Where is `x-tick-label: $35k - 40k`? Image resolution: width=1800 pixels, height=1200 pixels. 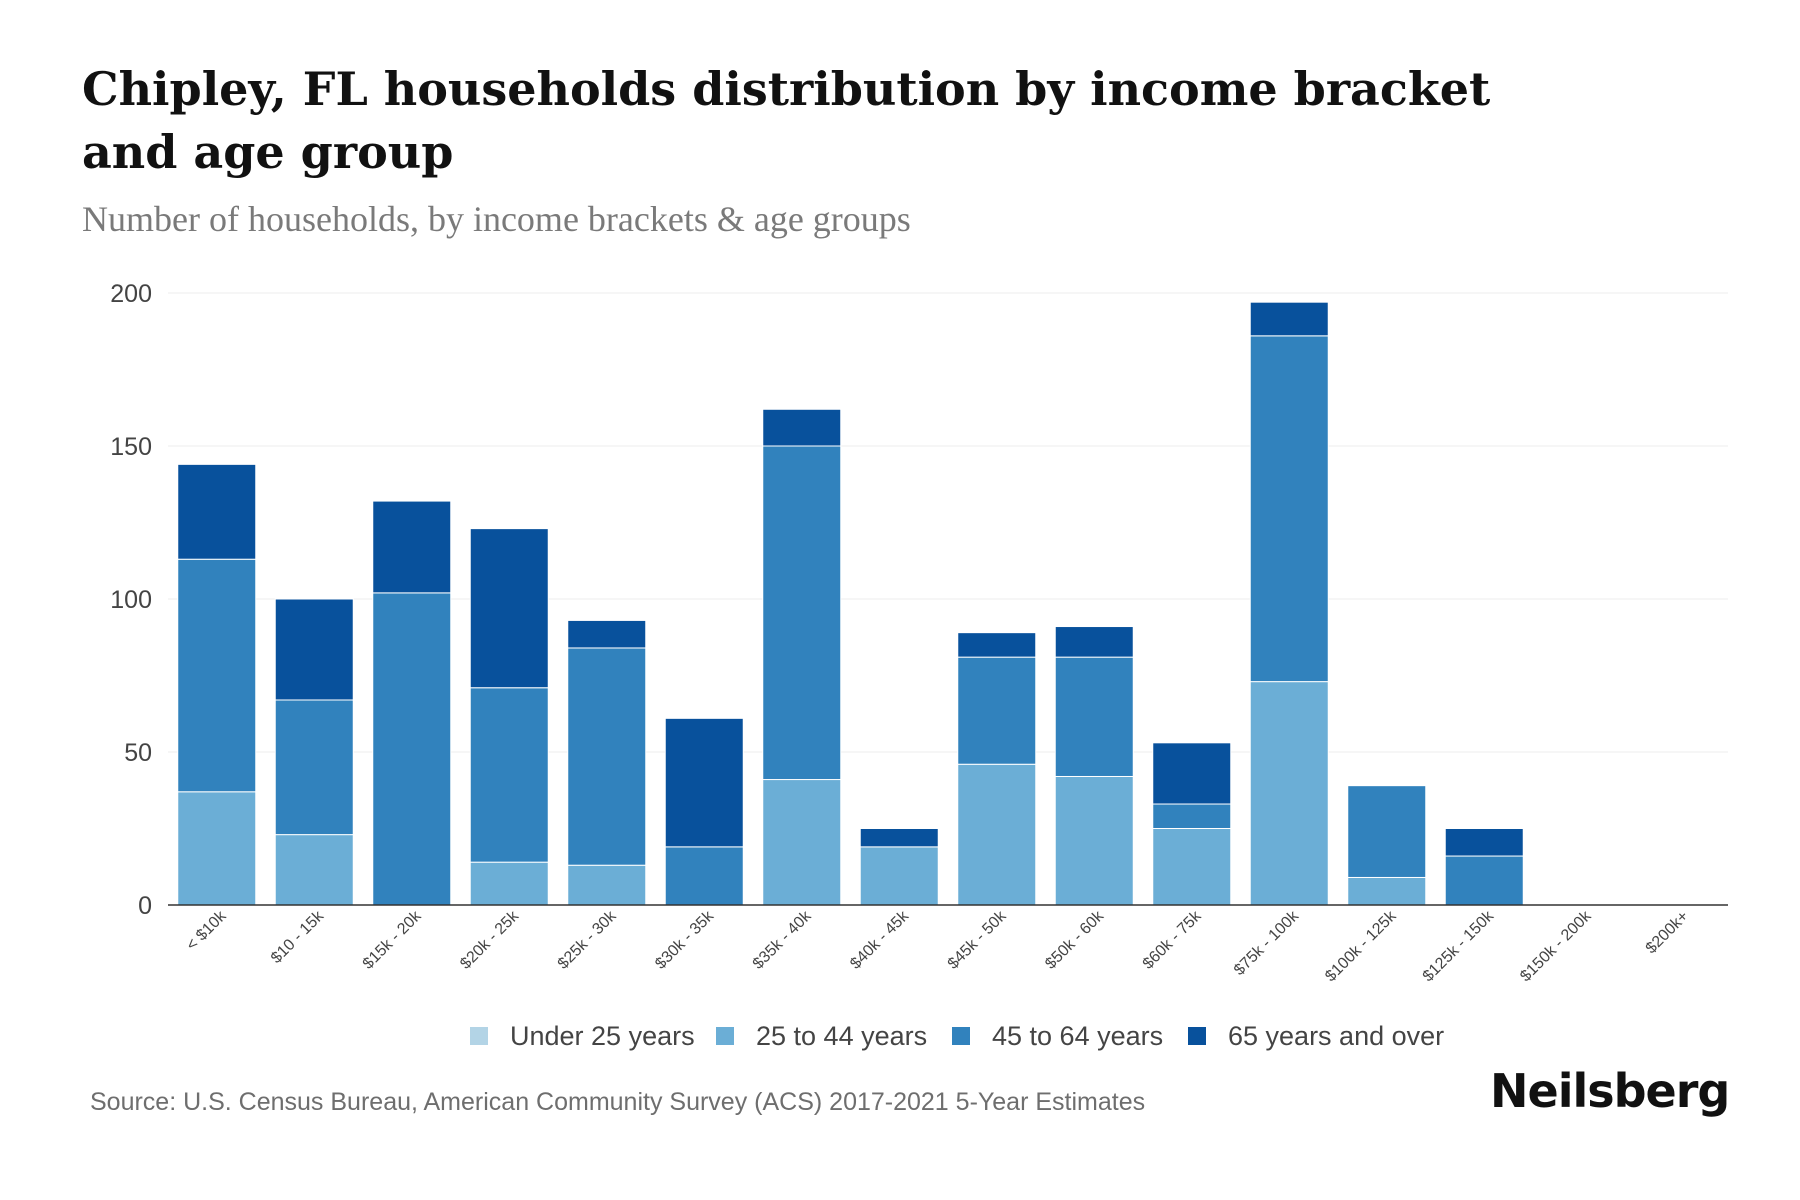 x-tick-label: $35k - 40k is located at coordinates (783, 940).